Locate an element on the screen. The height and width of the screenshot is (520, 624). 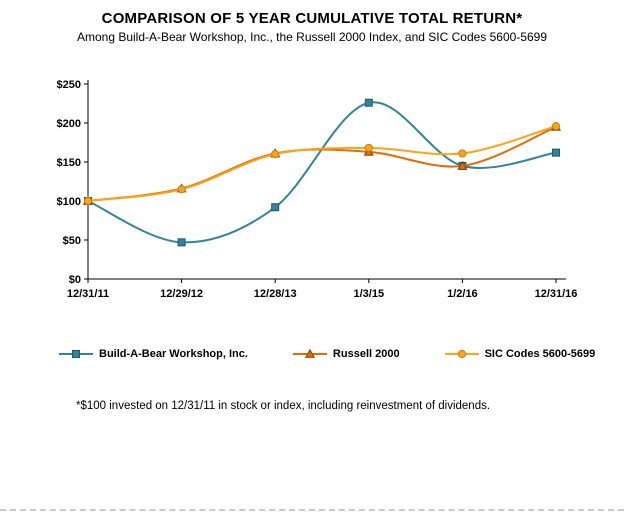
page-divider is located at coordinates (312, 510).